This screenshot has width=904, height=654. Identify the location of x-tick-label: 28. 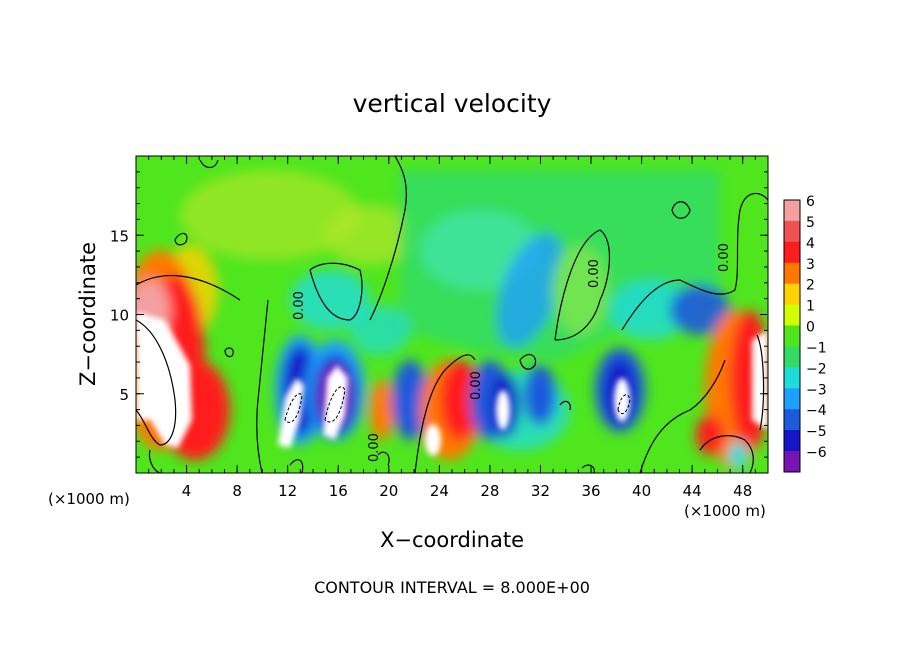
(489, 491).